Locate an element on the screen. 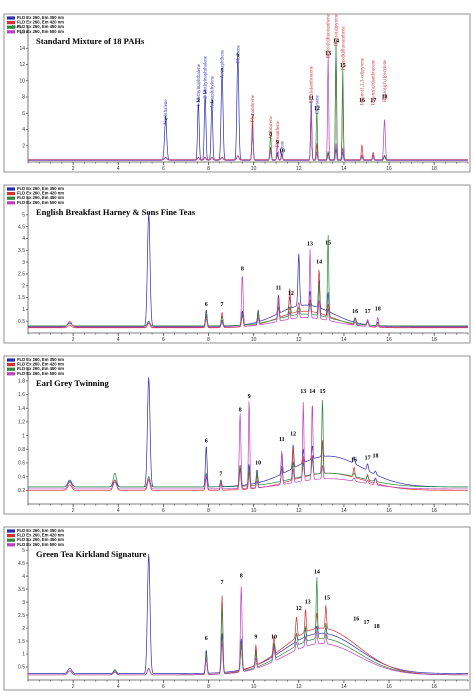  y-tick-label: 0.6 is located at coordinates (21, 464).